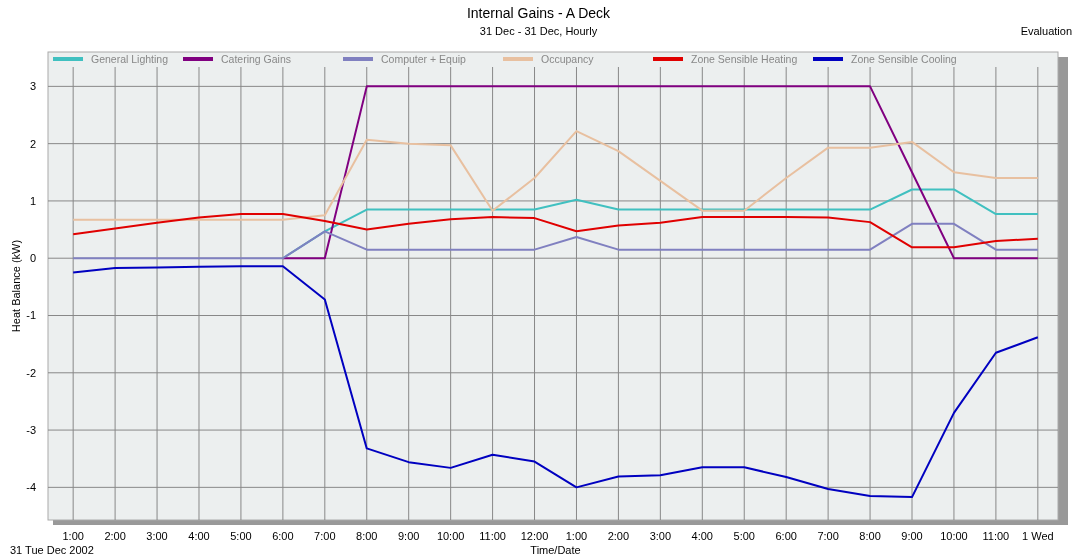 The image size is (1077, 560). What do you see at coordinates (424, 59) in the screenshot?
I see `legend-label: Computer + Equip` at bounding box center [424, 59].